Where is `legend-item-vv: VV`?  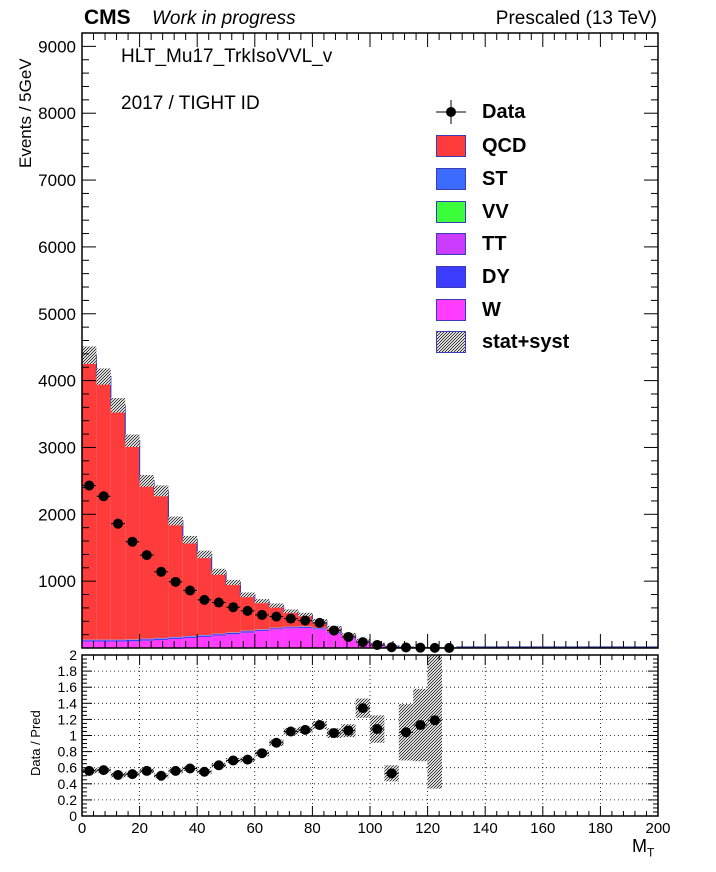 legend-item-vv: VV is located at coordinates (472, 212).